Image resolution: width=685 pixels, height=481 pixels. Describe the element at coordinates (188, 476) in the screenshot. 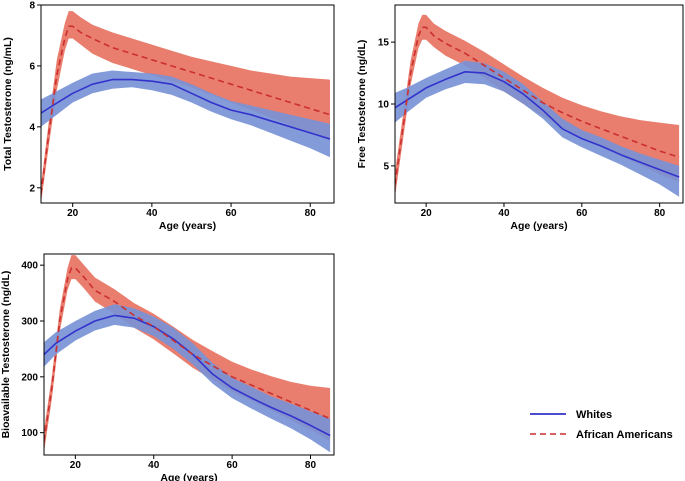

I see `x-axis-title-bioavailable: Age (years)` at that location.